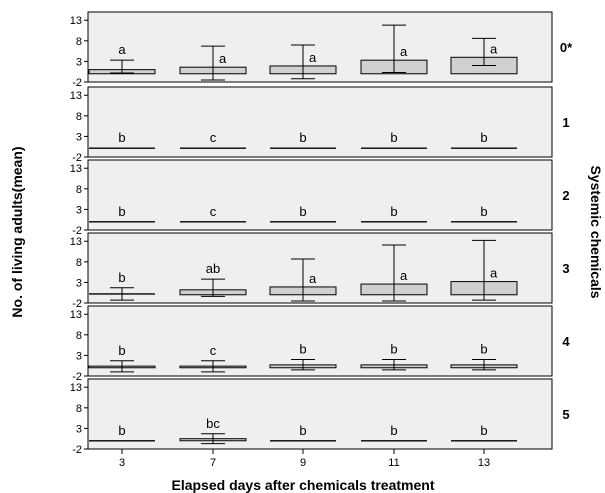  I want to click on x-axis: 3 7 9 11 13, so click(304, 459).